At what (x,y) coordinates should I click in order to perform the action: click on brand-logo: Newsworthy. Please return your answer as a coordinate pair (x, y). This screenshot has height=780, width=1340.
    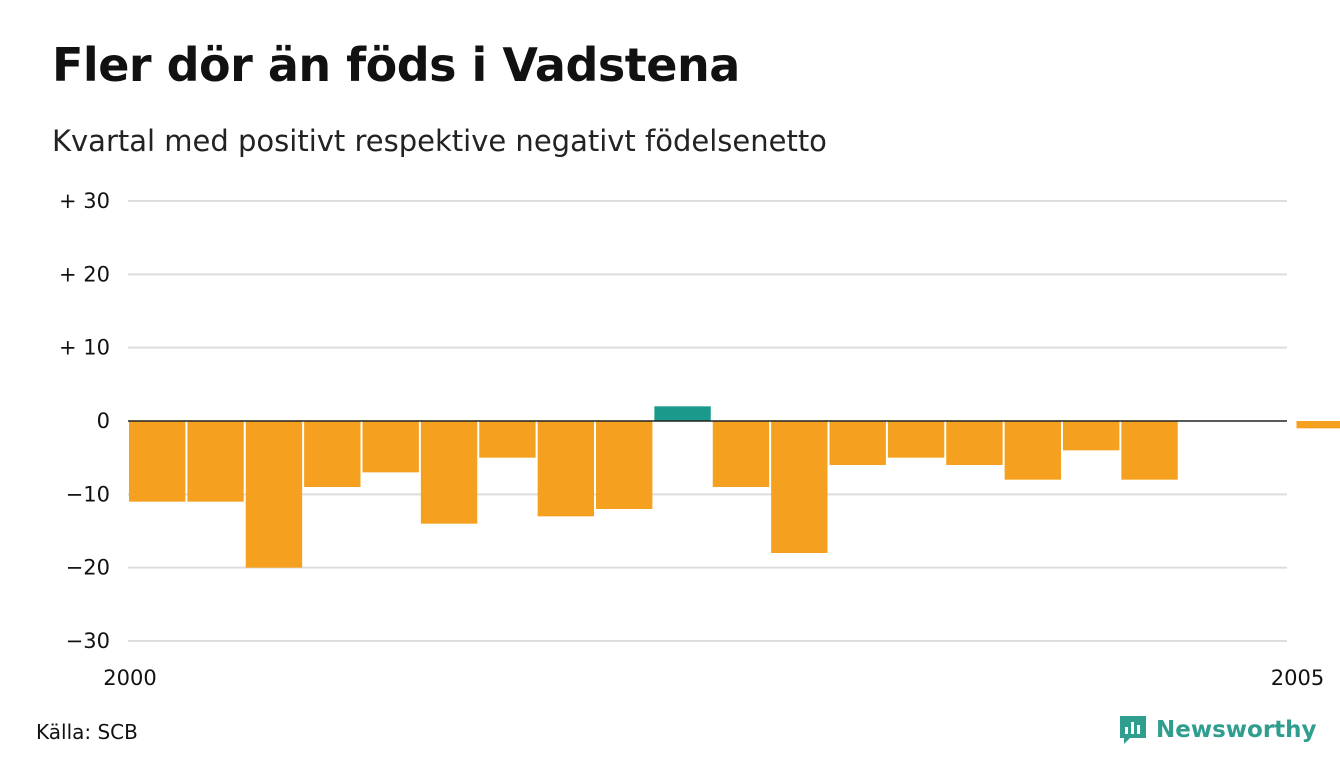
    Looking at the image, I should click on (1217, 730).